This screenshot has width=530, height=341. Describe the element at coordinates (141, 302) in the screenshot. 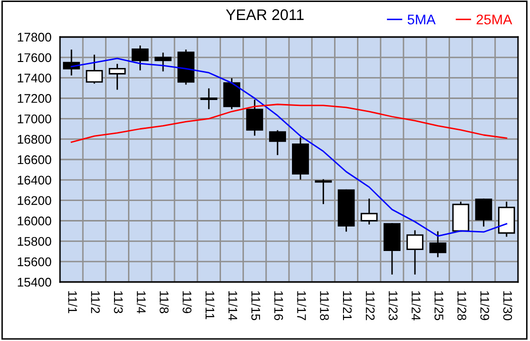

I see `x-tick-label: 11/4` at that location.